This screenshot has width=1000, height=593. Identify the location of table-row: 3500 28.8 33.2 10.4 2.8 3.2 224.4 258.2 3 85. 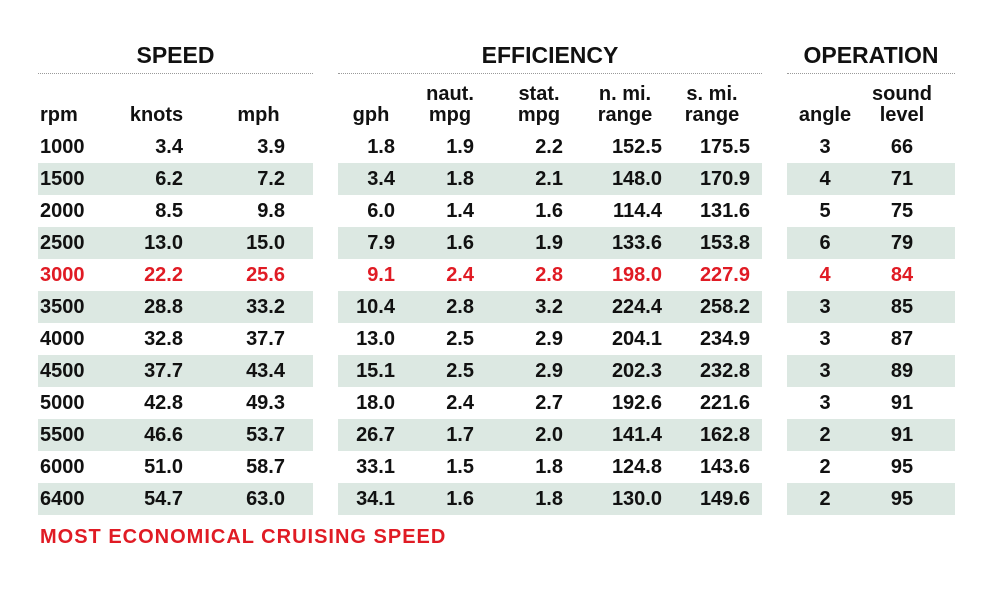
(500, 307).